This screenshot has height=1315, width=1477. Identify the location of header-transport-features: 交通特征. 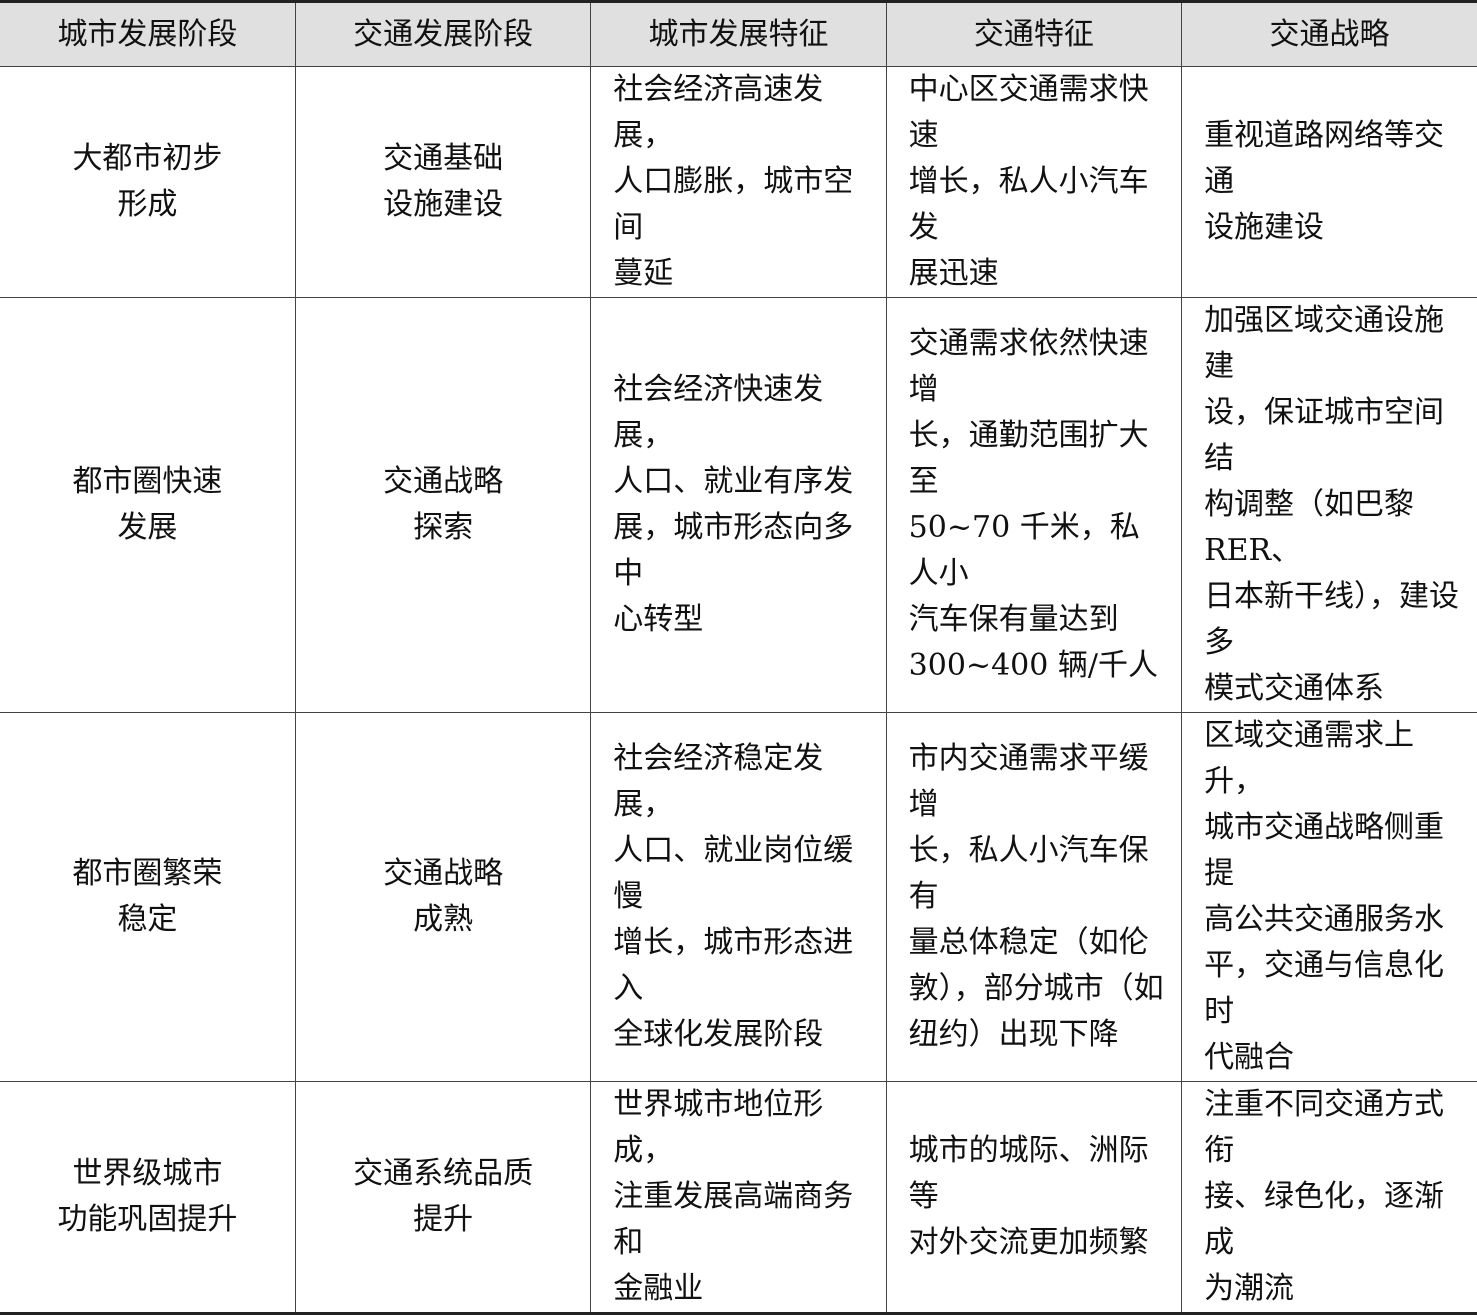
(1034, 34).